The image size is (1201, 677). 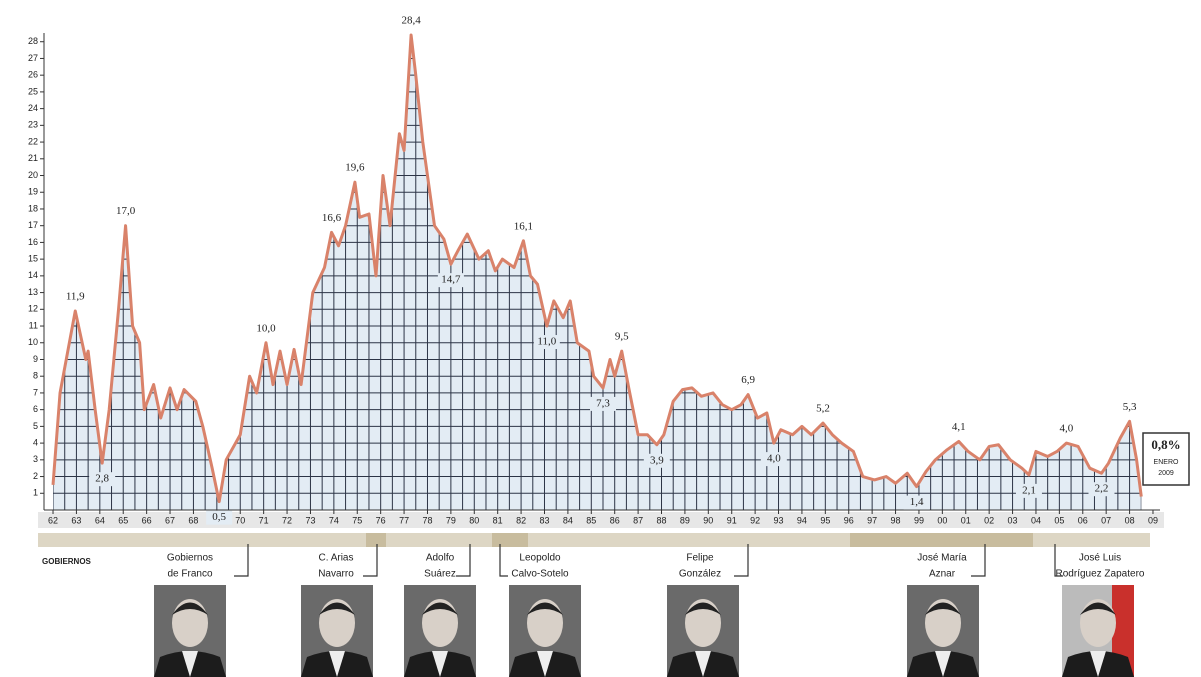 I want to click on x-tick-label: 93, so click(x=779, y=520).